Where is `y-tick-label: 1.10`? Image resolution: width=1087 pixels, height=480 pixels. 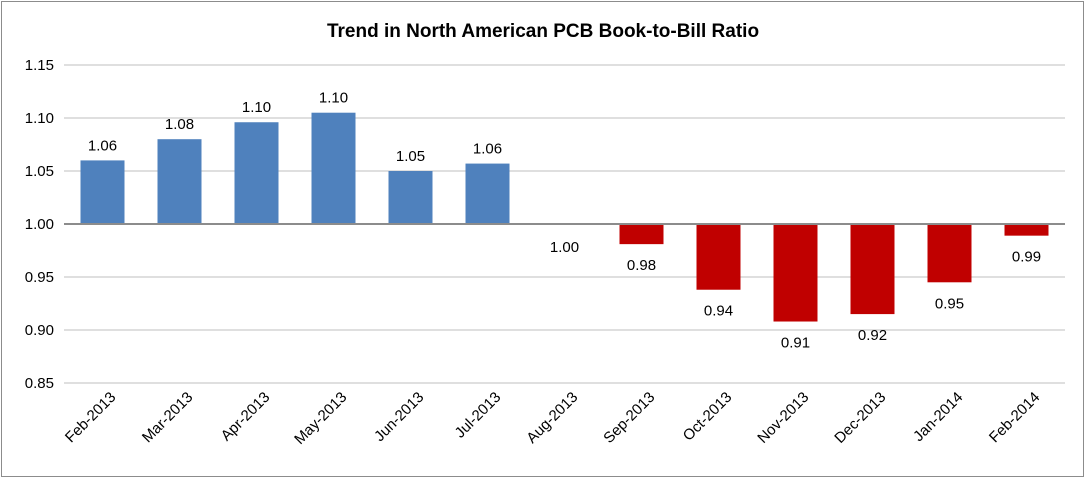
y-tick-label: 1.10 is located at coordinates (39, 118).